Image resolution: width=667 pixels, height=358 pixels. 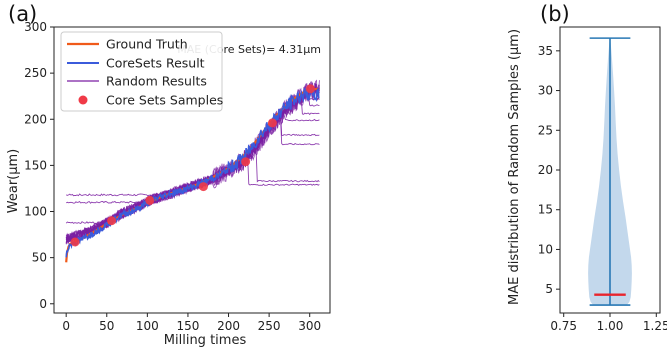 What do you see at coordinates (205, 340) in the screenshot?
I see `panel-a-xlabel: Milling times` at bounding box center [205, 340].